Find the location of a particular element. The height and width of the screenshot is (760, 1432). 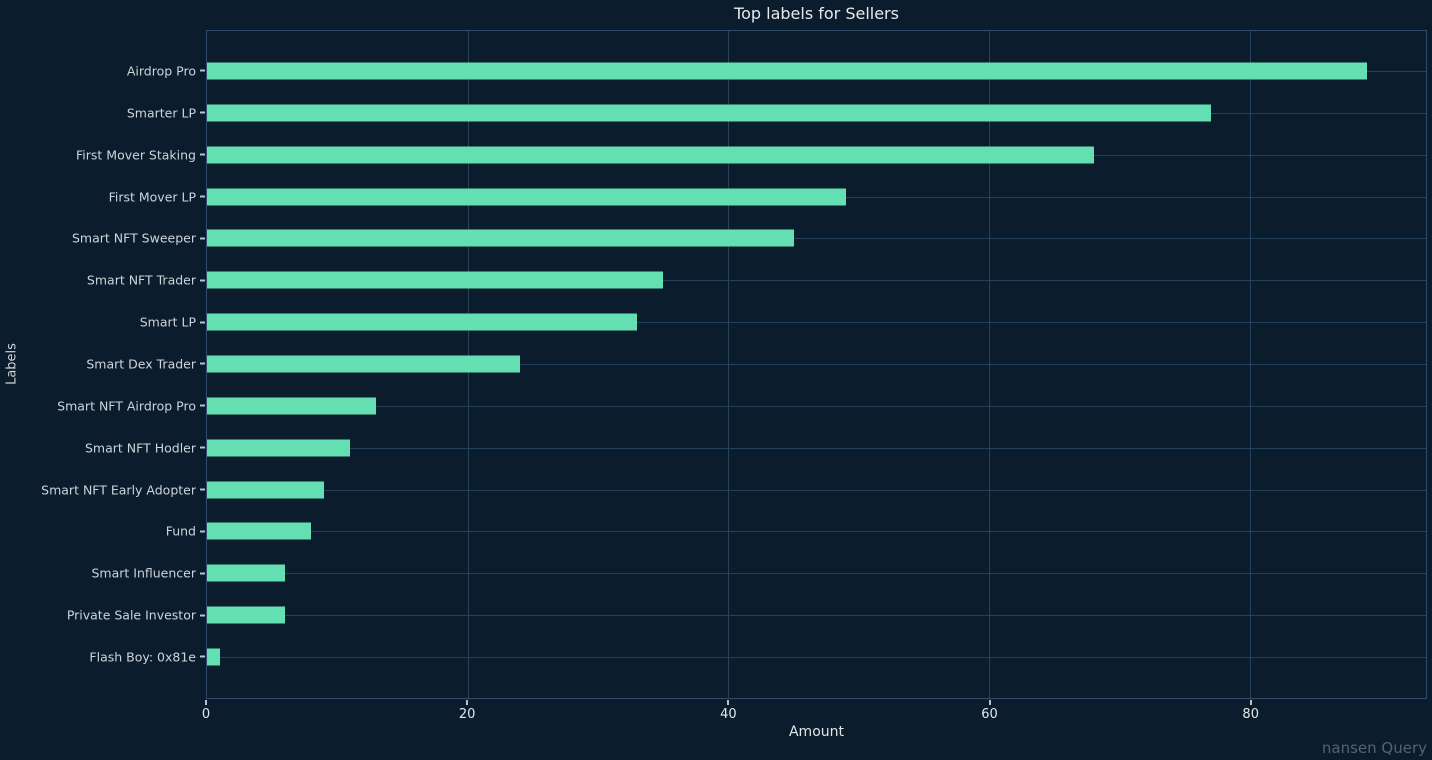

y-tick-label: Airdrop Pro is located at coordinates (167, 70).